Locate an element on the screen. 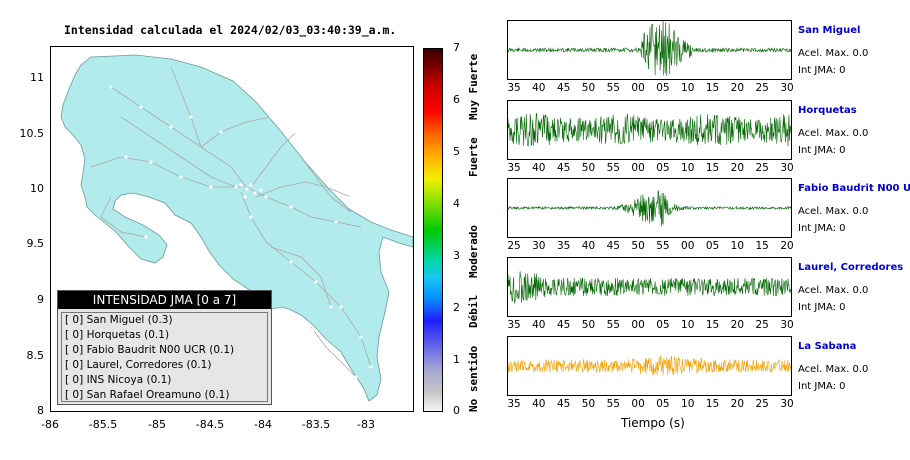 This screenshot has width=910, height=460. colorbar-category-label: Débil is located at coordinates (473, 311).